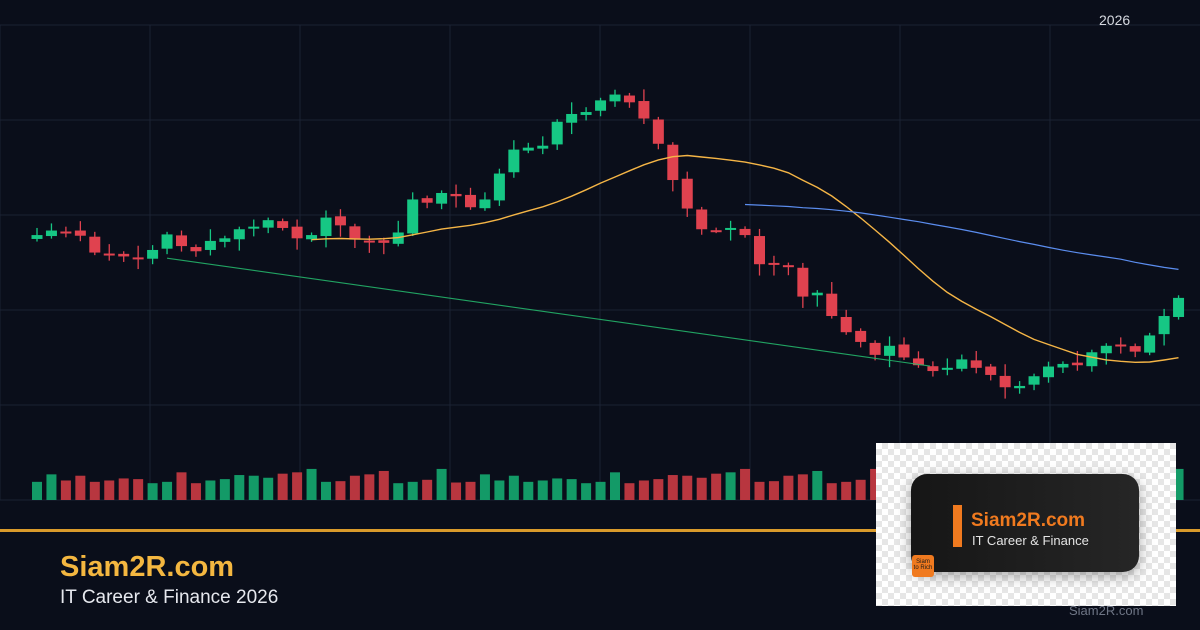 This screenshot has height=630, width=1200. Describe the element at coordinates (360, 580) in the screenshot. I see `brand-block: Siam2R.com IT Career & Finance 2026` at that location.